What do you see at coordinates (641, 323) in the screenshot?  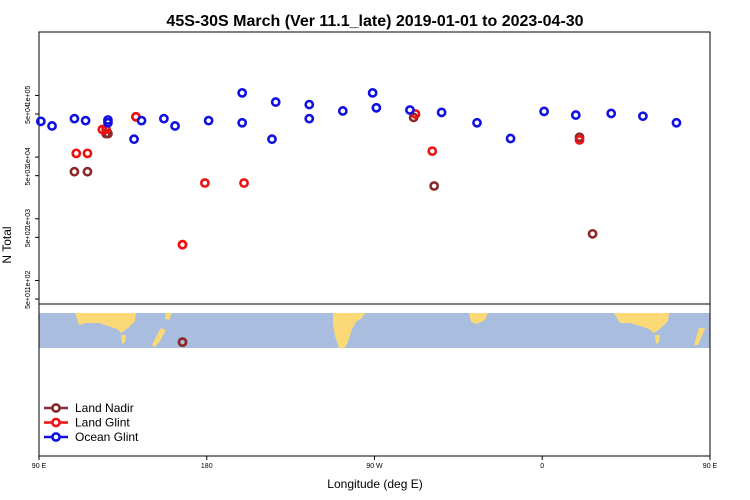 I see `australia-land-repeat` at bounding box center [641, 323].